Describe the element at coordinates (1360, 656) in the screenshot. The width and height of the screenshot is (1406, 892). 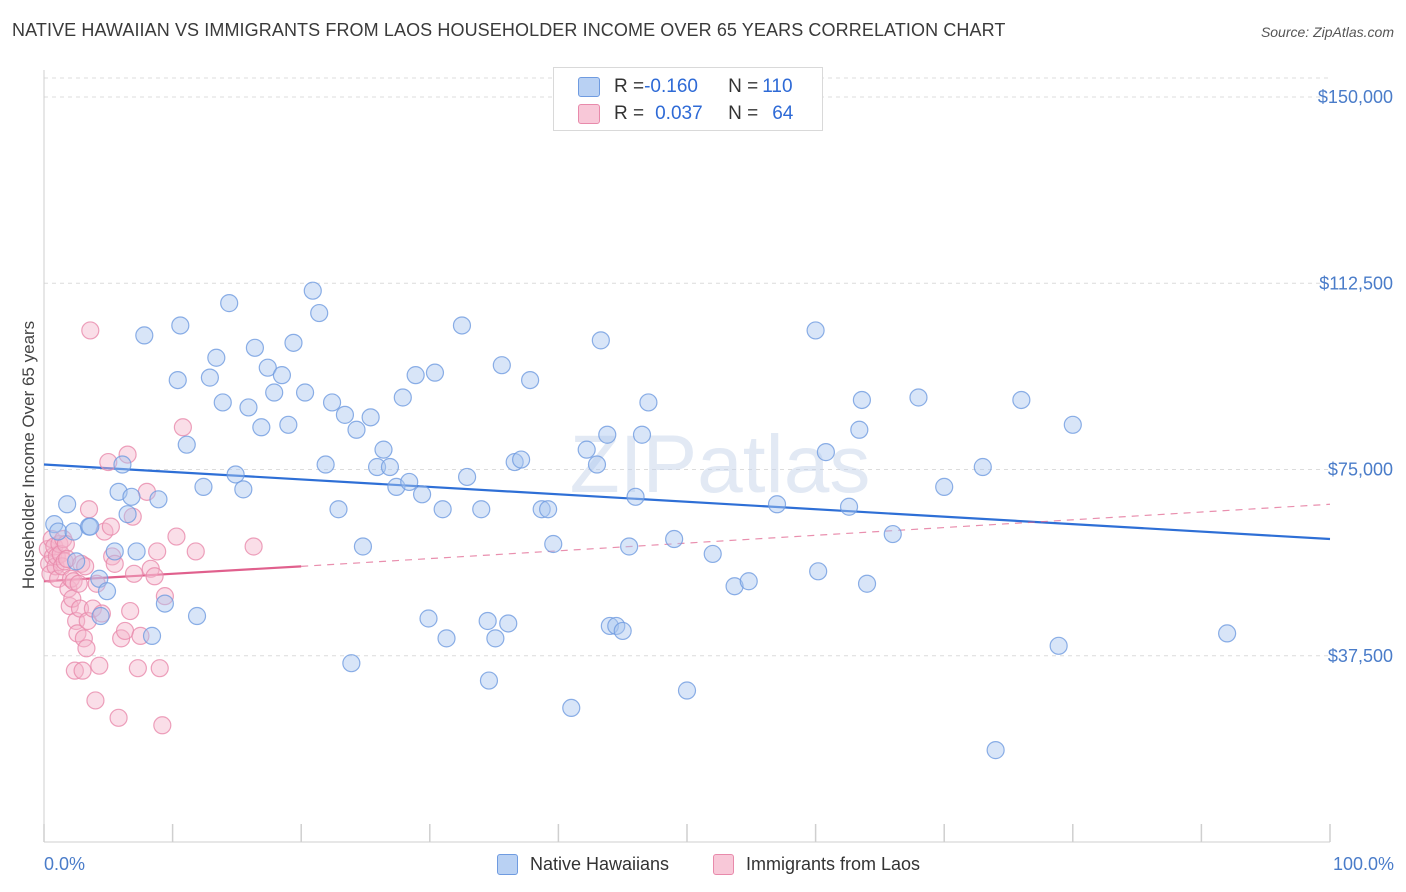
I see `y-tick-label: $37,500` at that location.